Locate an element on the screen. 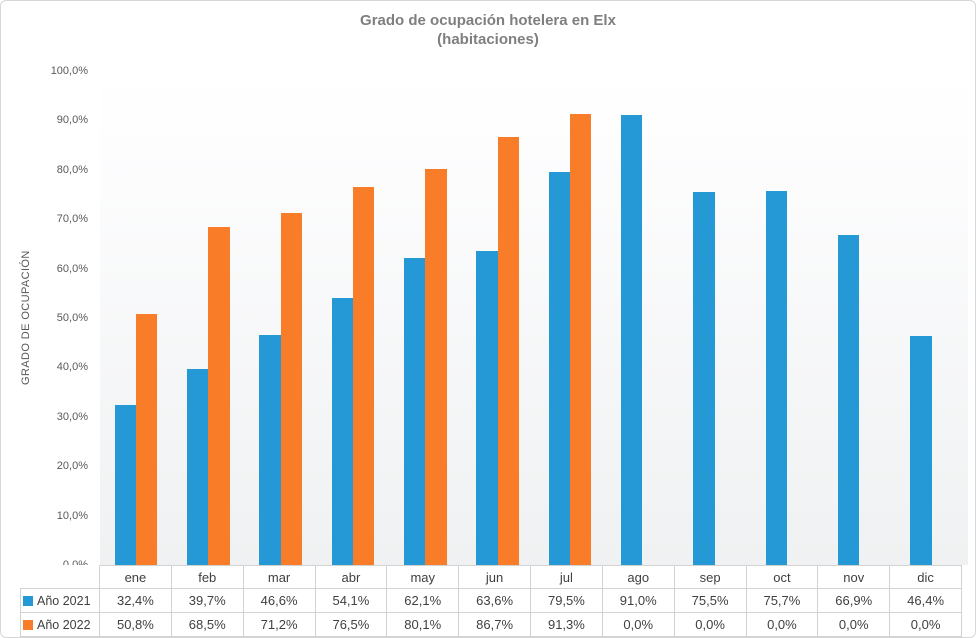 The height and width of the screenshot is (638, 976). bar-año-2022-jul is located at coordinates (581, 339).